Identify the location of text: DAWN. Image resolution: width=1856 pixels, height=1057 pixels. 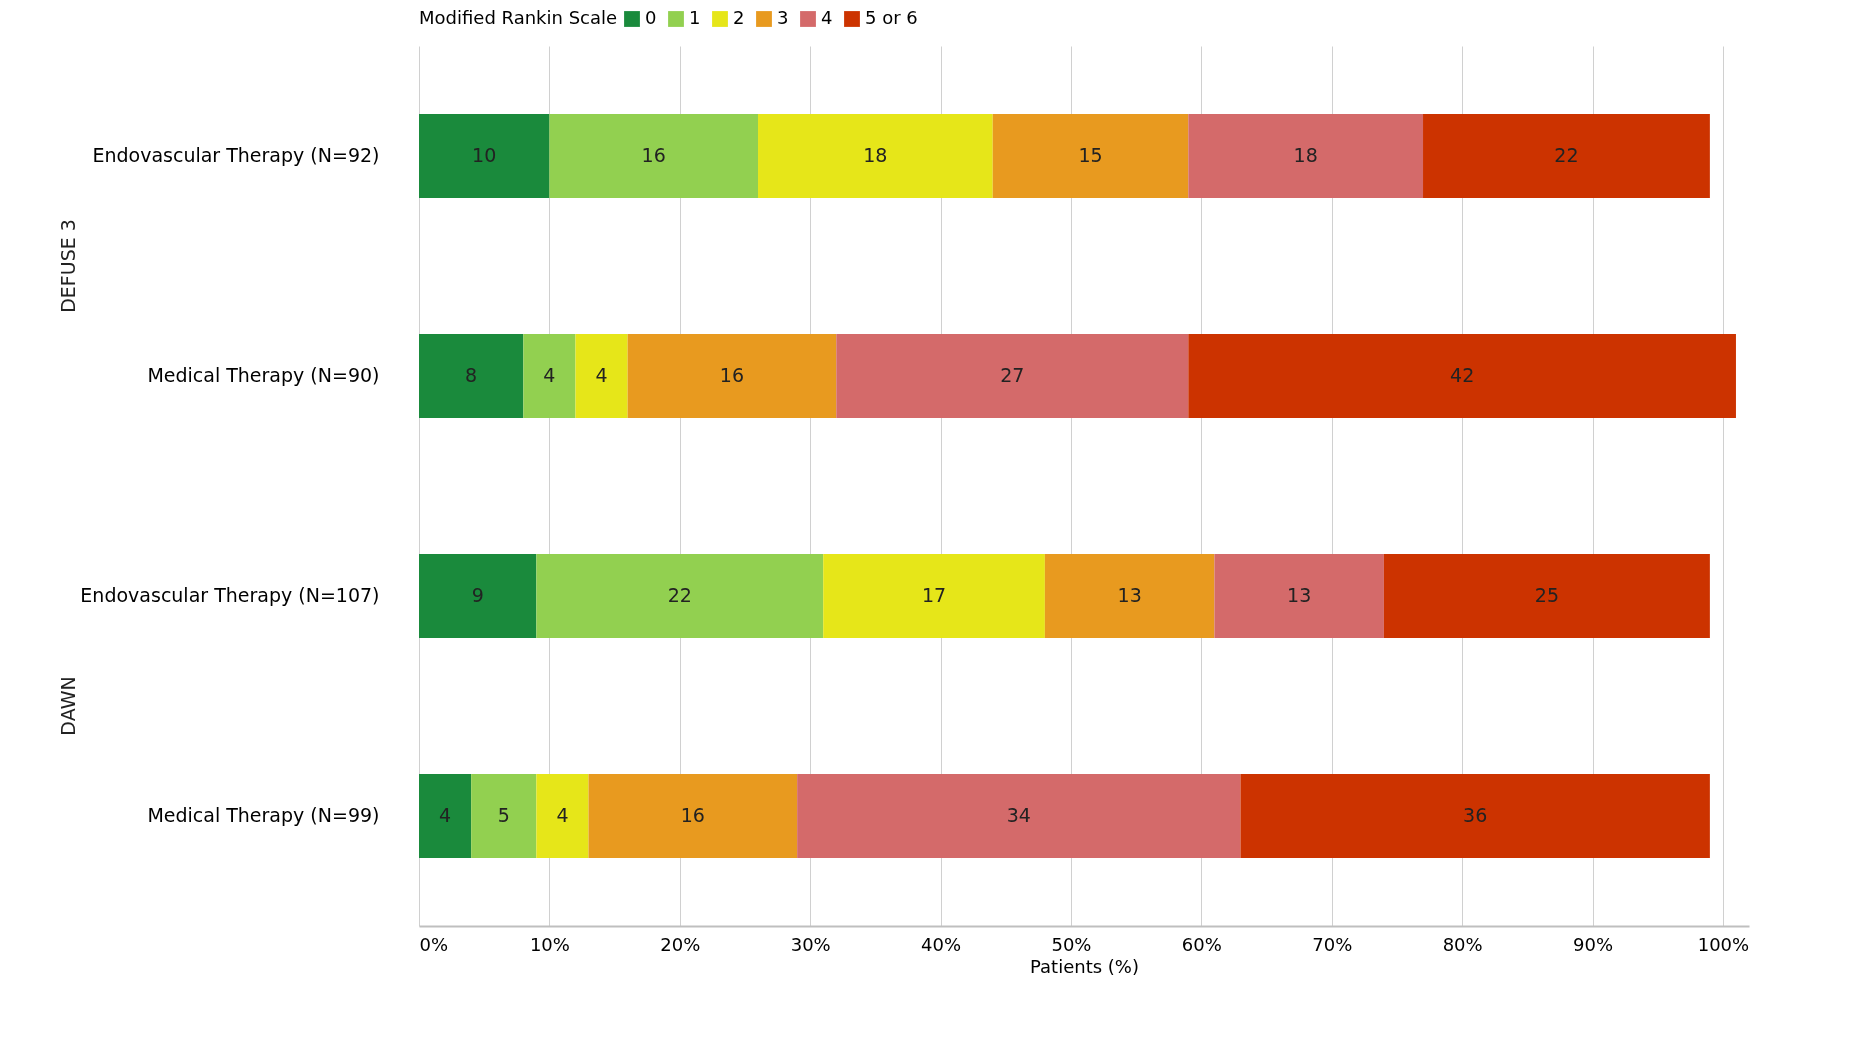
(68, 706).